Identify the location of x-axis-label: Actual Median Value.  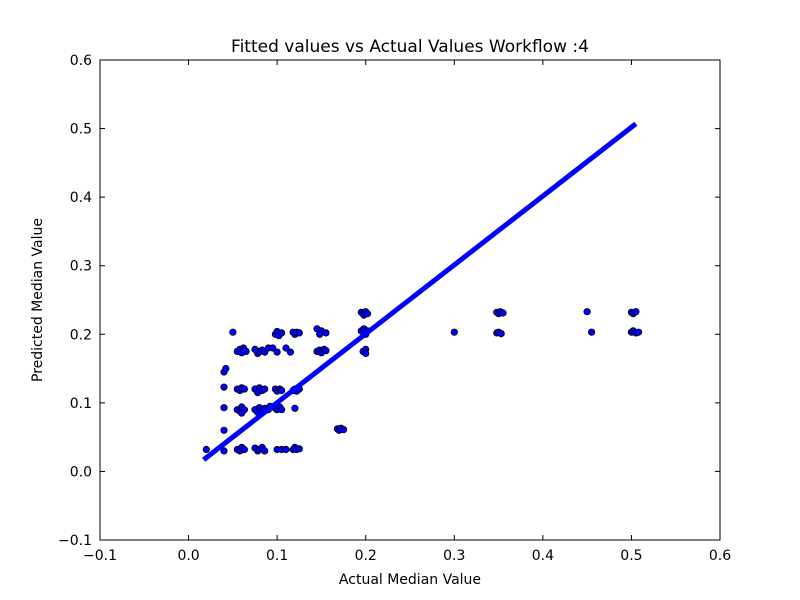
(410, 580).